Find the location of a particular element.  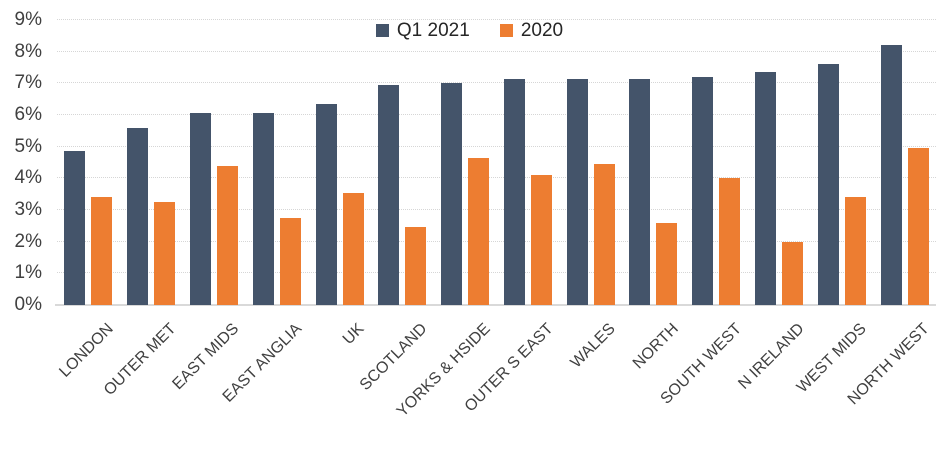

bar-group: OUTER MET is located at coordinates (142, 209).